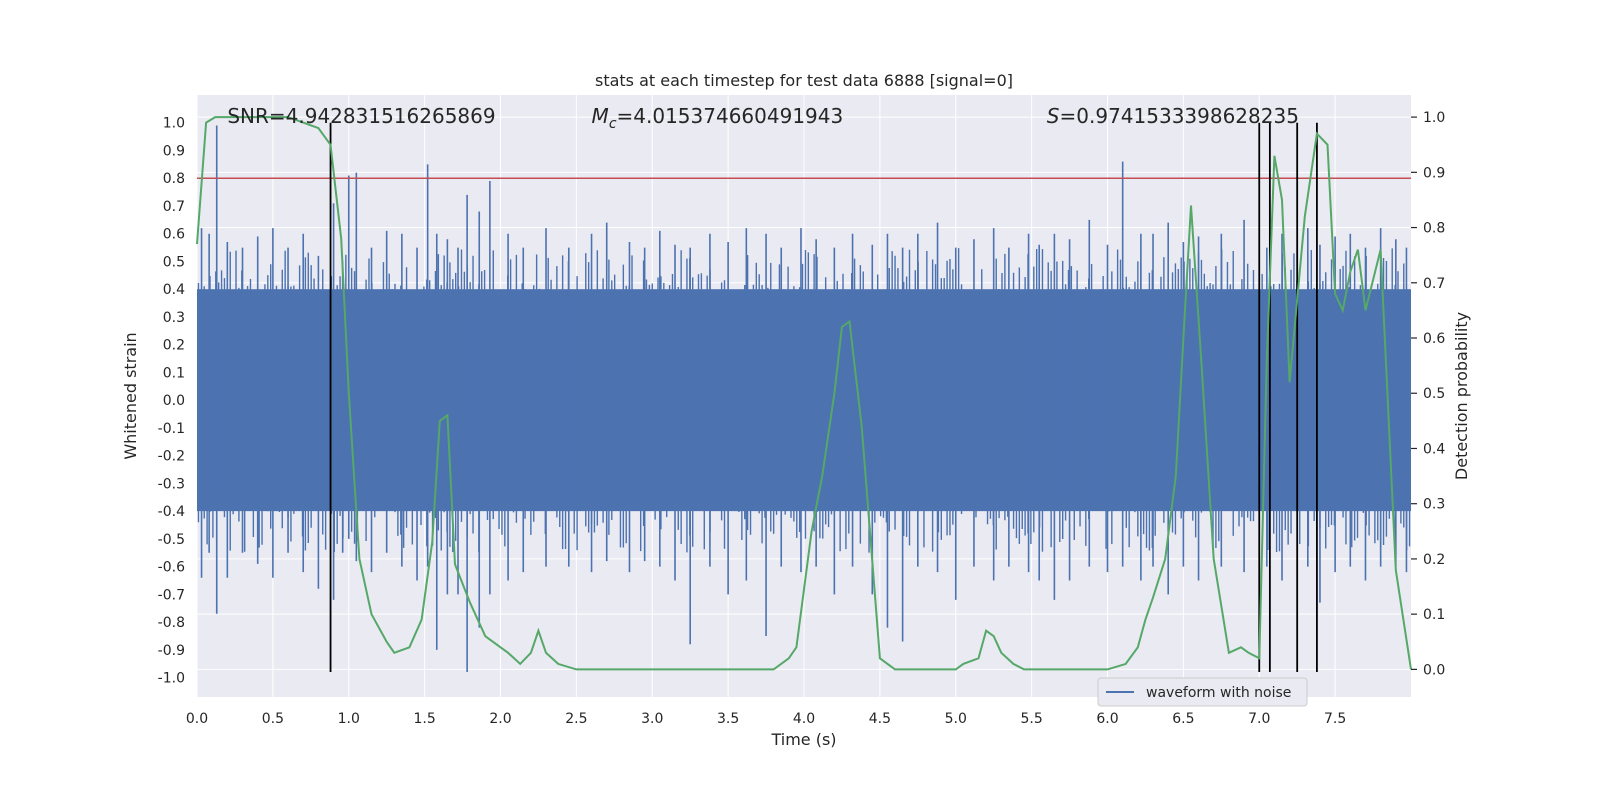 The image size is (1600, 800). I want to click on y-right-tick-label: 0.8, so click(1434, 229).